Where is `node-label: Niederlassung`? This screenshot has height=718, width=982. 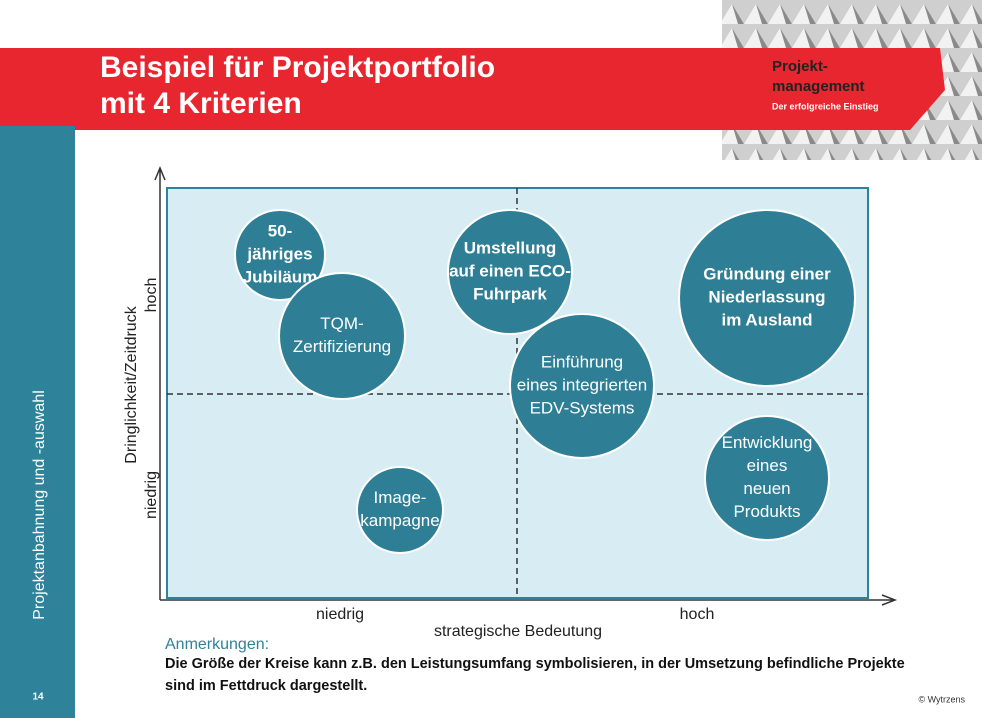 node-label: Niederlassung is located at coordinates (766, 296).